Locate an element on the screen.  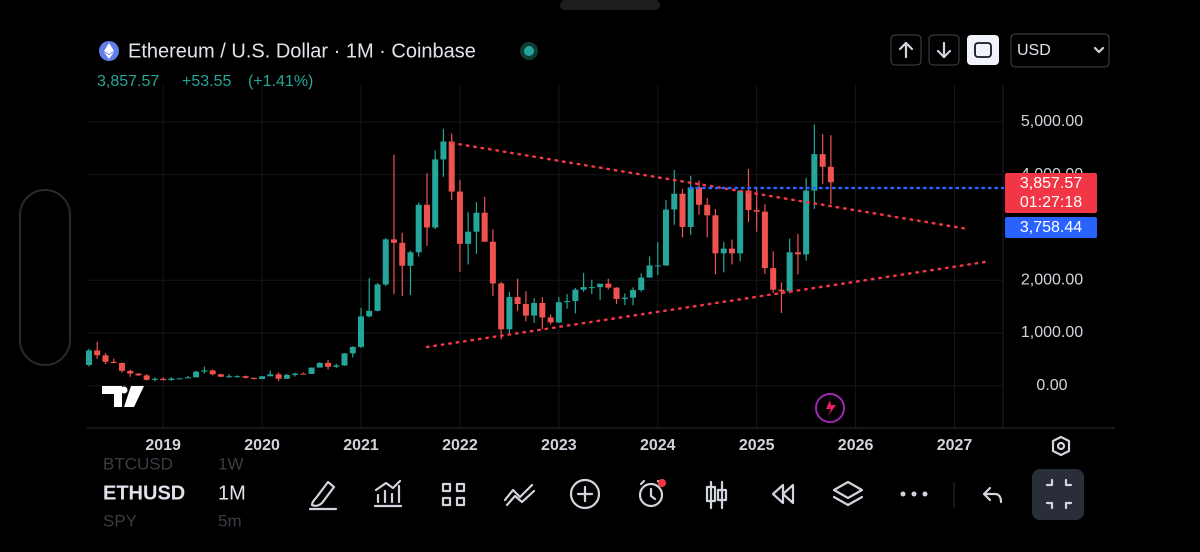
upper-trendline is located at coordinates (710, 186).